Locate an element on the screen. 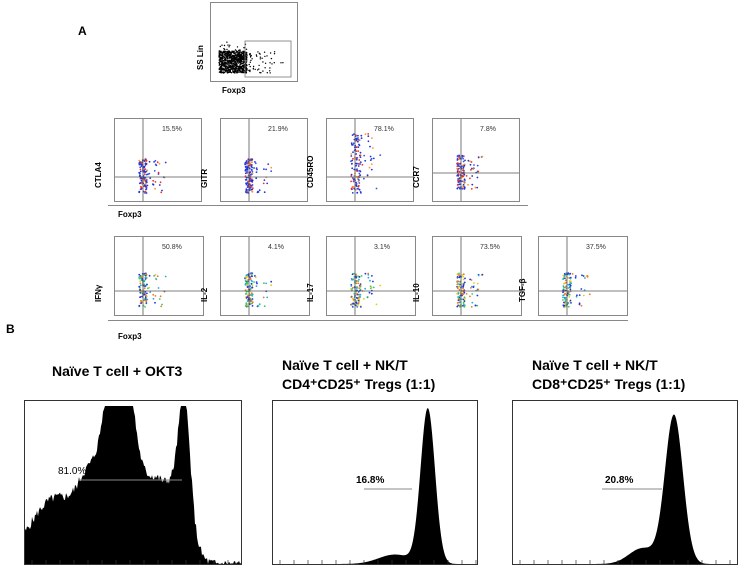 The height and width of the screenshot is (568, 742). row1-plot-4-marker: CCR7 is located at coordinates (416, 177).